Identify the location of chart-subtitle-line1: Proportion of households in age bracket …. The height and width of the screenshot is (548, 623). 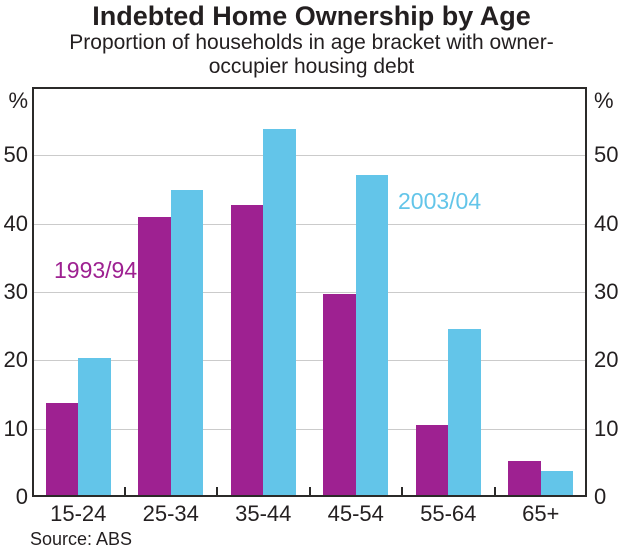
(311, 42).